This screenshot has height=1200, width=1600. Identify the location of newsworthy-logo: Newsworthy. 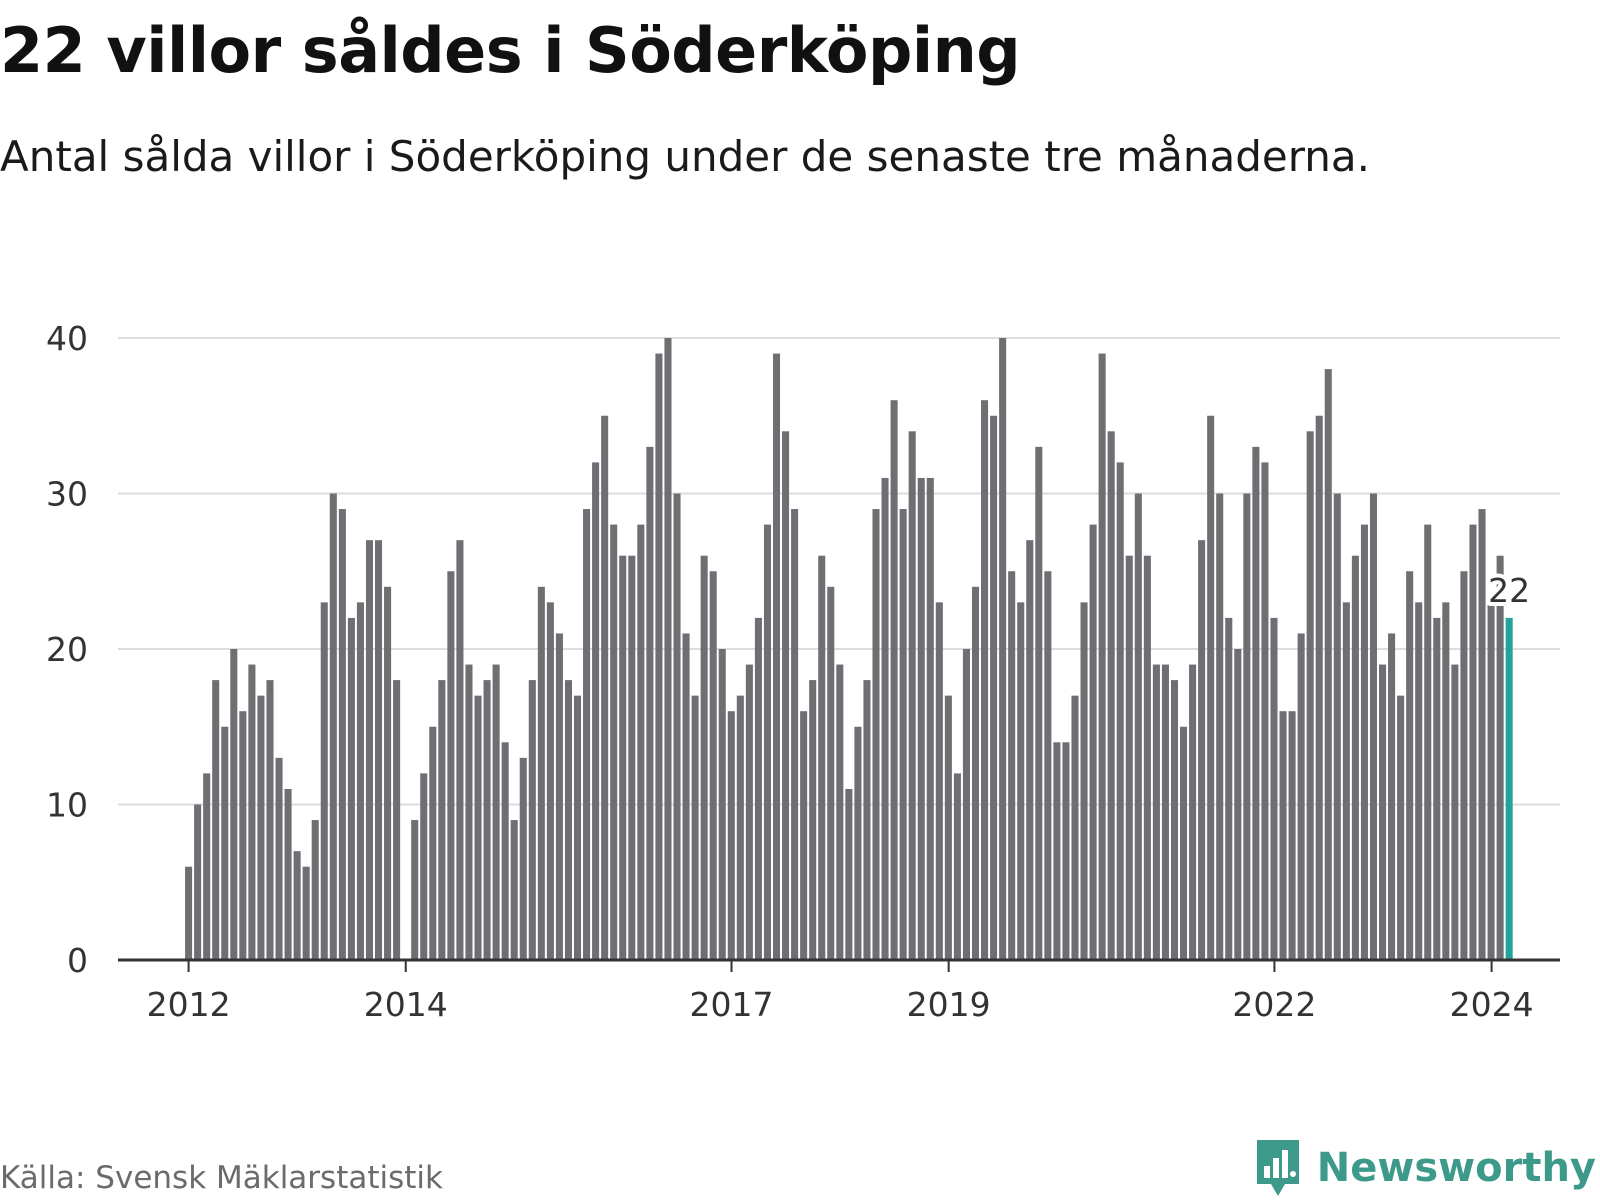
(1424, 1168).